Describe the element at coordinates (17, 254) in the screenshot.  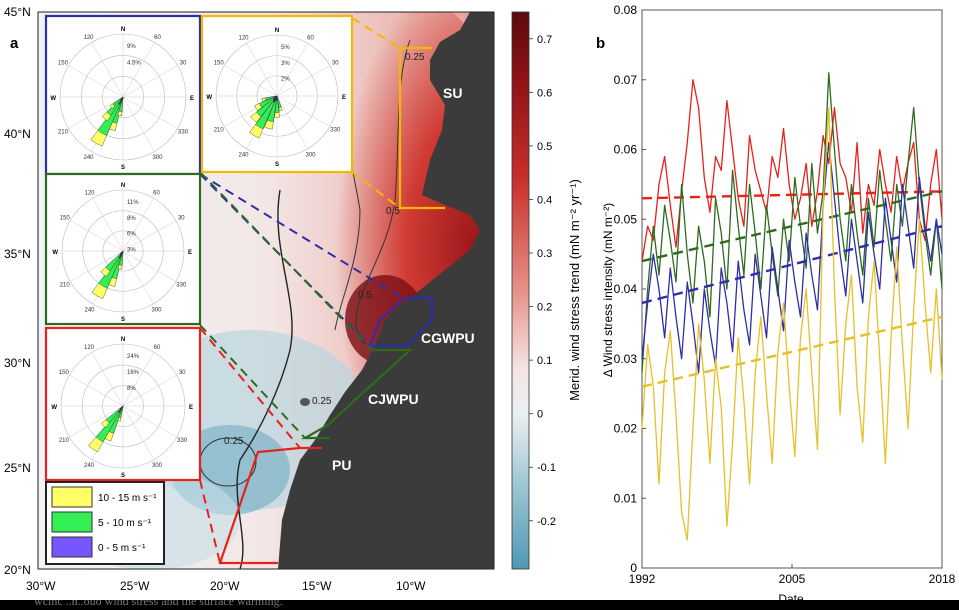
I see `lat-tick-35: 35°N` at that location.